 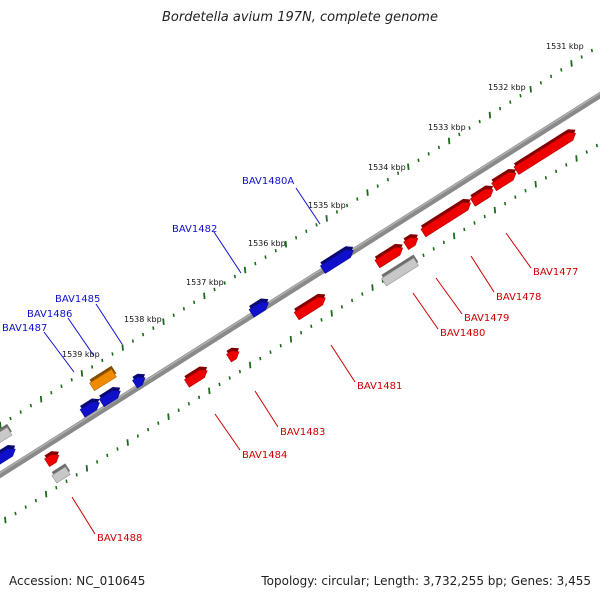 I want to click on tick-label: 1537 kbp, so click(x=205, y=282).